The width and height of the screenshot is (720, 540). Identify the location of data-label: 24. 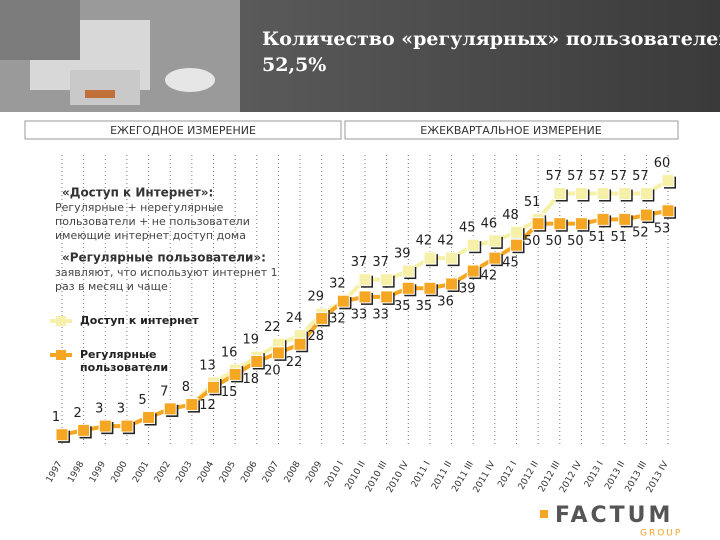
(294, 318).